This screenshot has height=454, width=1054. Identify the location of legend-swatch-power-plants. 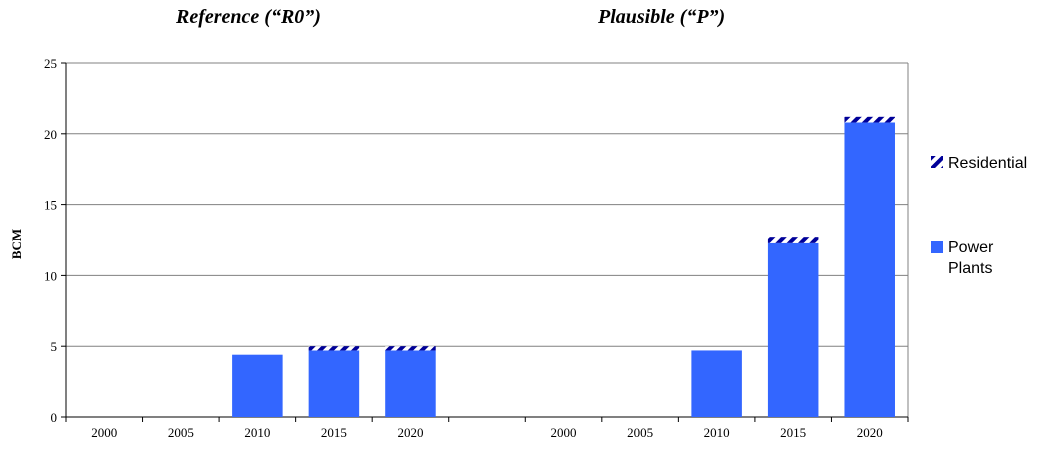
(937, 247).